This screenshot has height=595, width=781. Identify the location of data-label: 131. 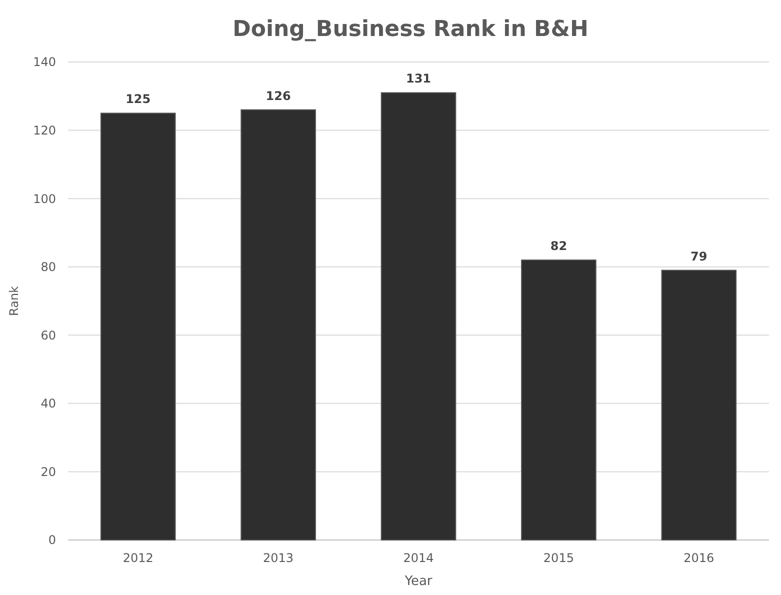
(419, 79).